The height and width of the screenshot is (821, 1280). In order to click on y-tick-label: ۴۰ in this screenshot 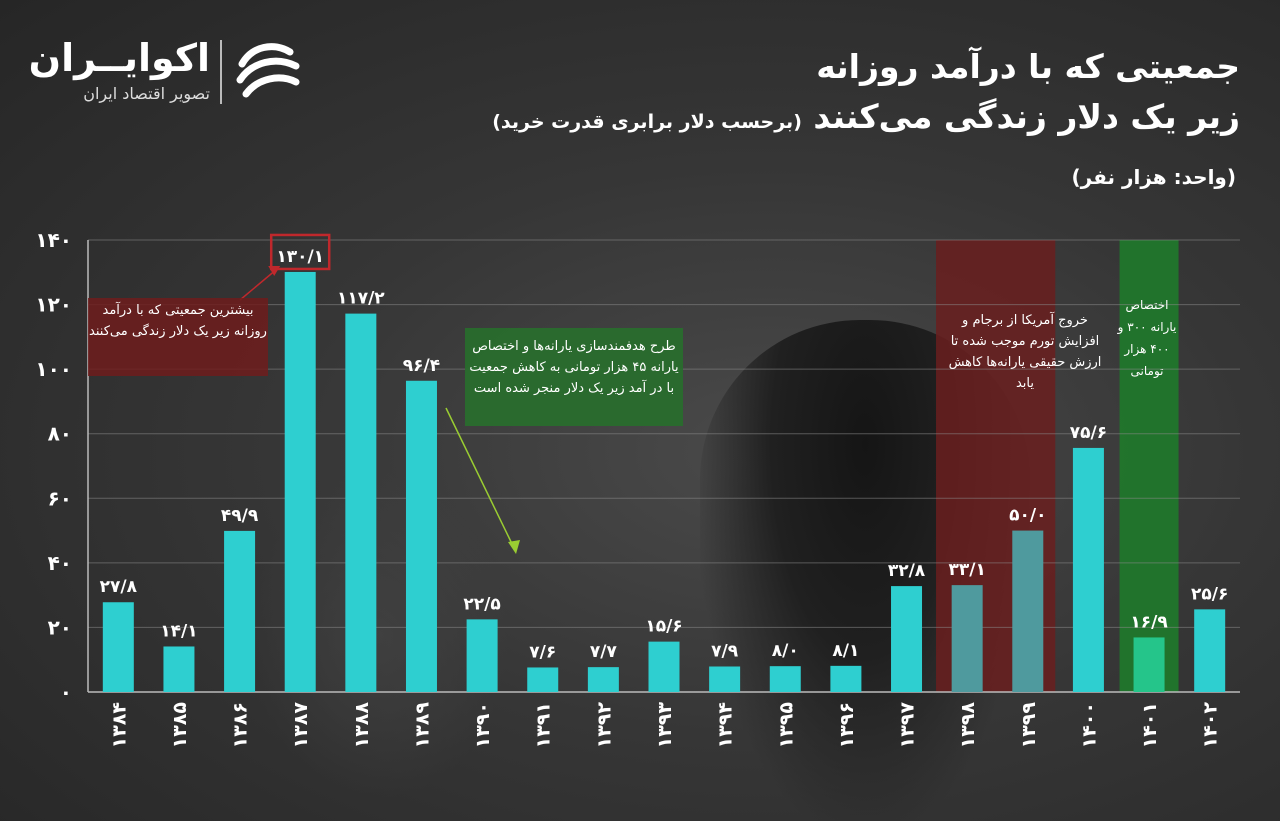, I will do `click(60, 563)`.